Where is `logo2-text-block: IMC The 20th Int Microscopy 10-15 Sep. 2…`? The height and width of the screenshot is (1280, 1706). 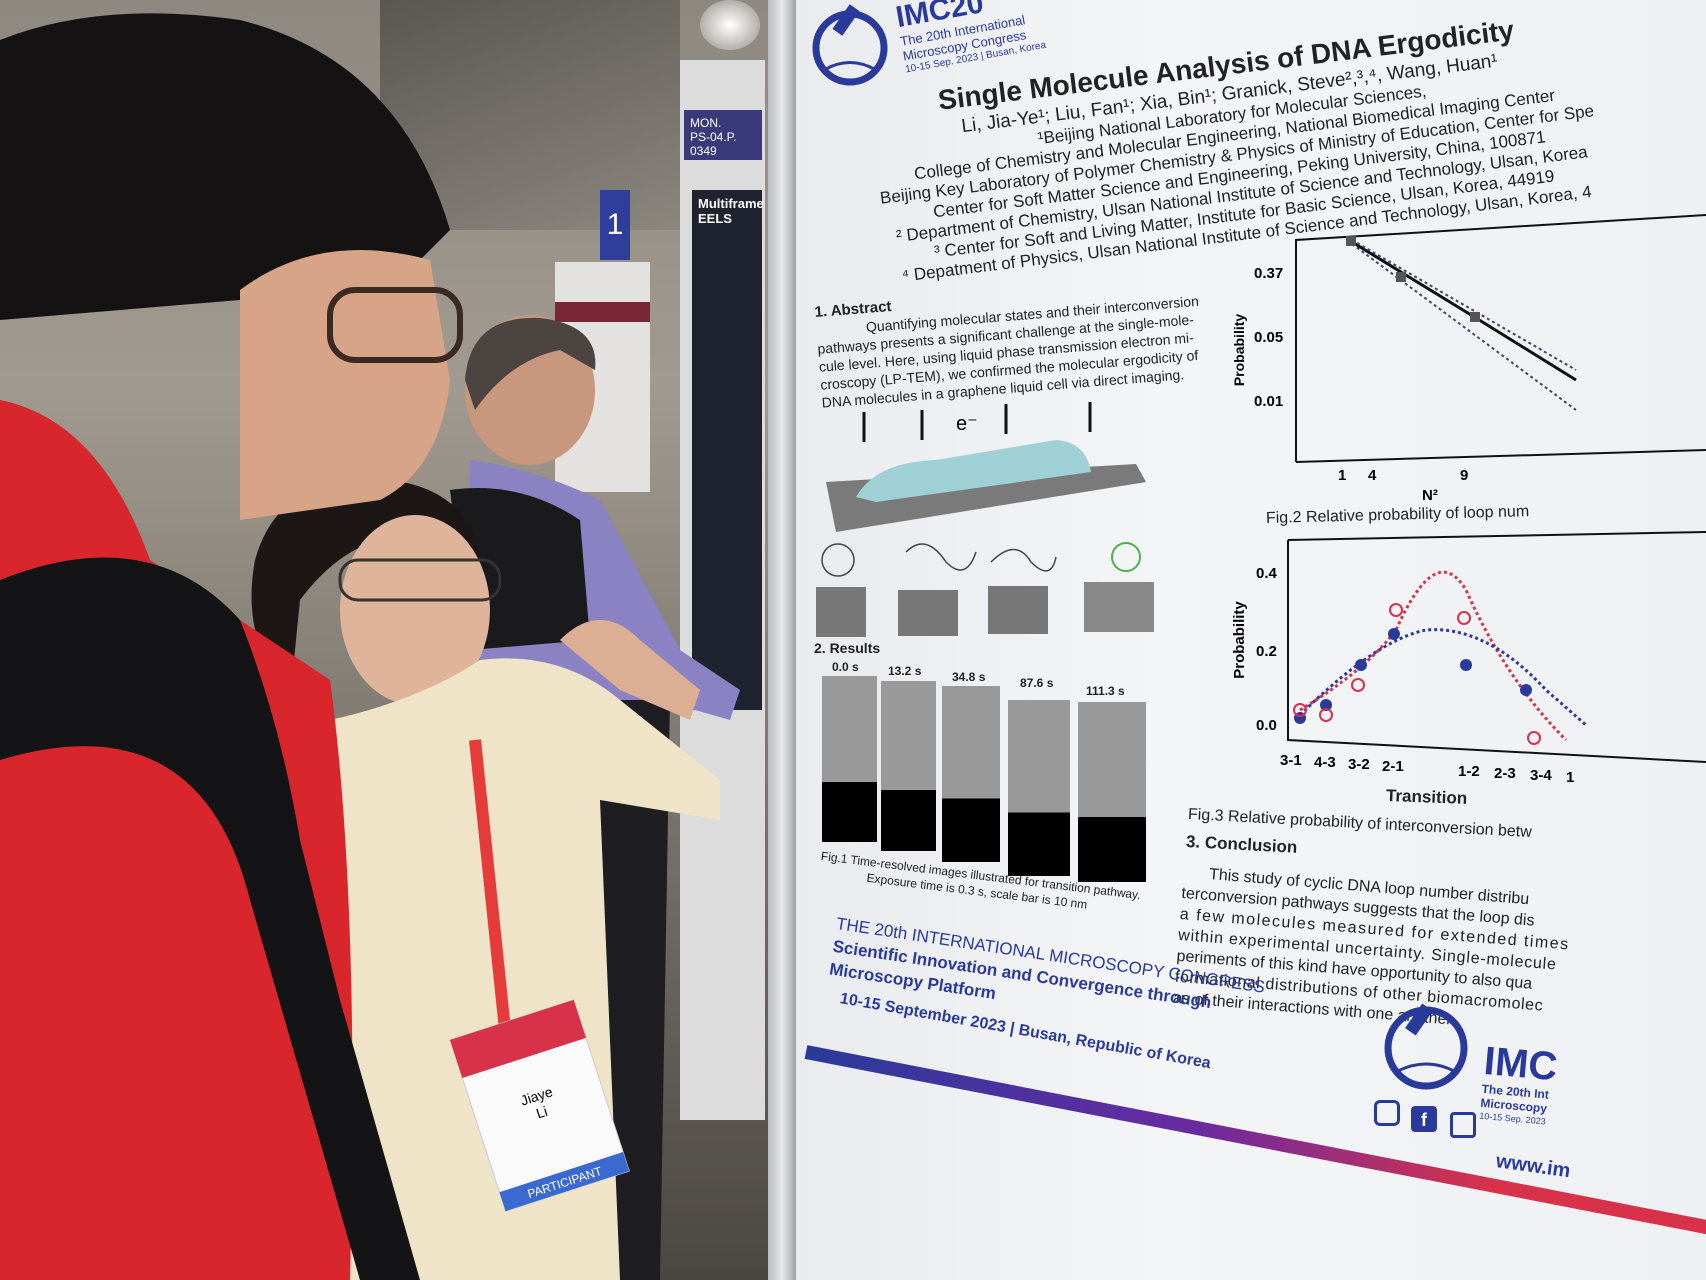
logo2-text-block: IMC The 20th Int Microscopy 10-15 Sep. 2… is located at coordinates (1519, 1083).